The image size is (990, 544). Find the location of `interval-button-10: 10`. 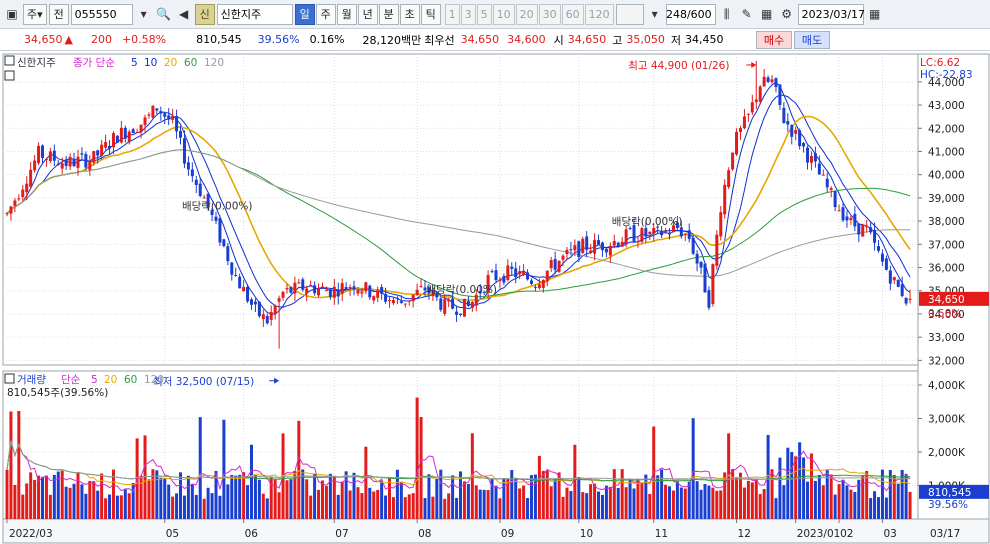

interval-button-10: 10 is located at coordinates (503, 14).